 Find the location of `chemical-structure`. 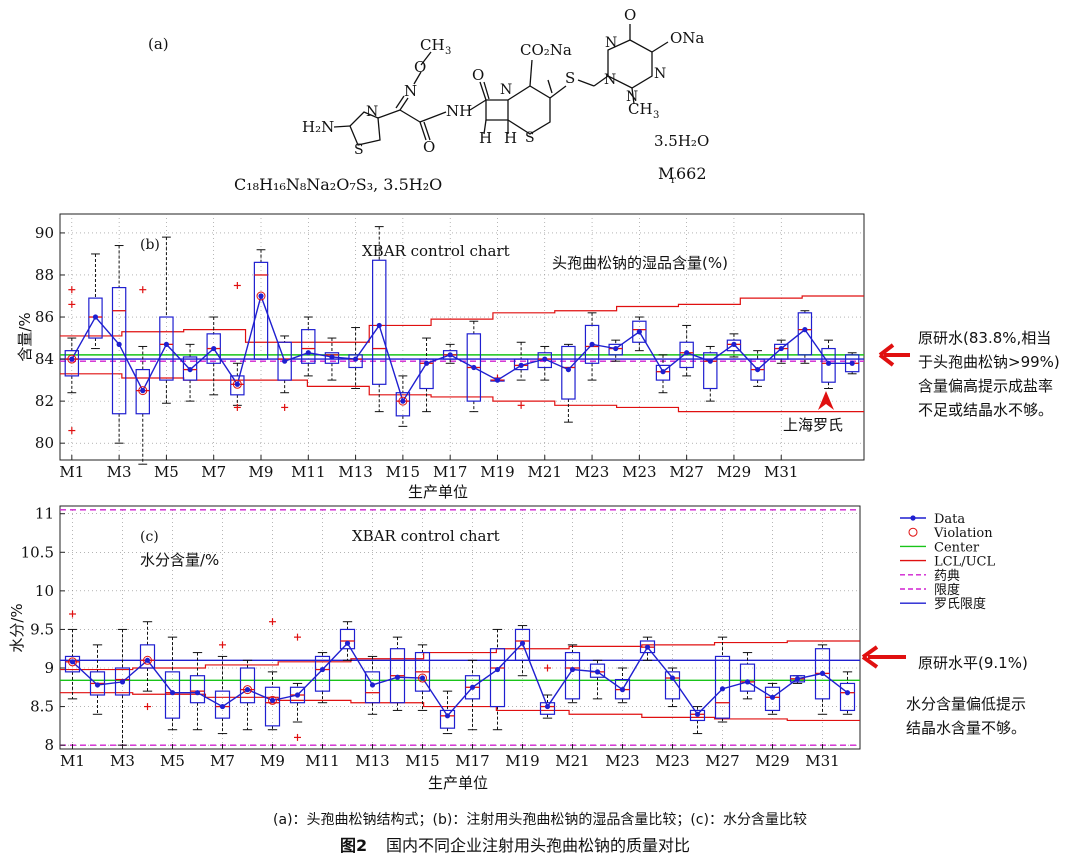

chemical-structure is located at coordinates (501, 85).